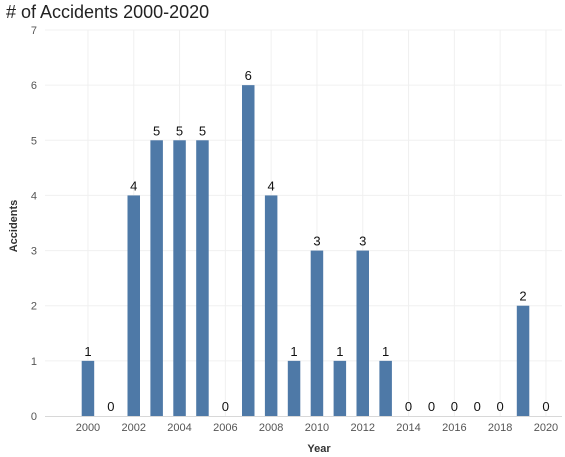 This screenshot has height=457, width=565. What do you see at coordinates (319, 449) in the screenshot?
I see `x-axis-label: Year` at bounding box center [319, 449].